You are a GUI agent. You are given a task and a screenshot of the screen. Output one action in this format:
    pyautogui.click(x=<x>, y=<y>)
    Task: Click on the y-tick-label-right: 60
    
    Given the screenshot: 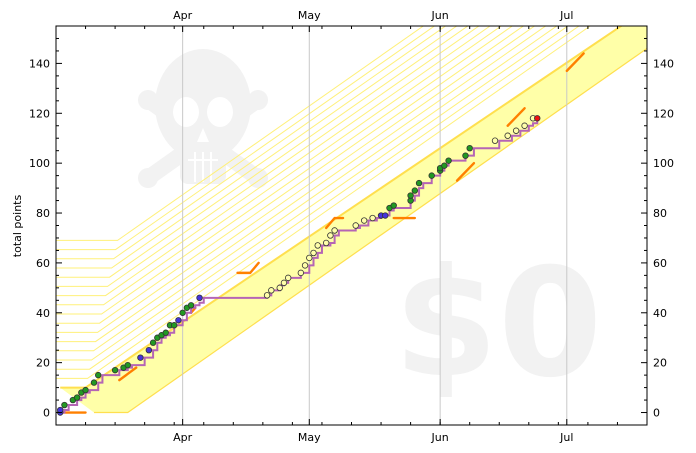 What is the action you would take?
    pyautogui.click(x=660, y=263)
    